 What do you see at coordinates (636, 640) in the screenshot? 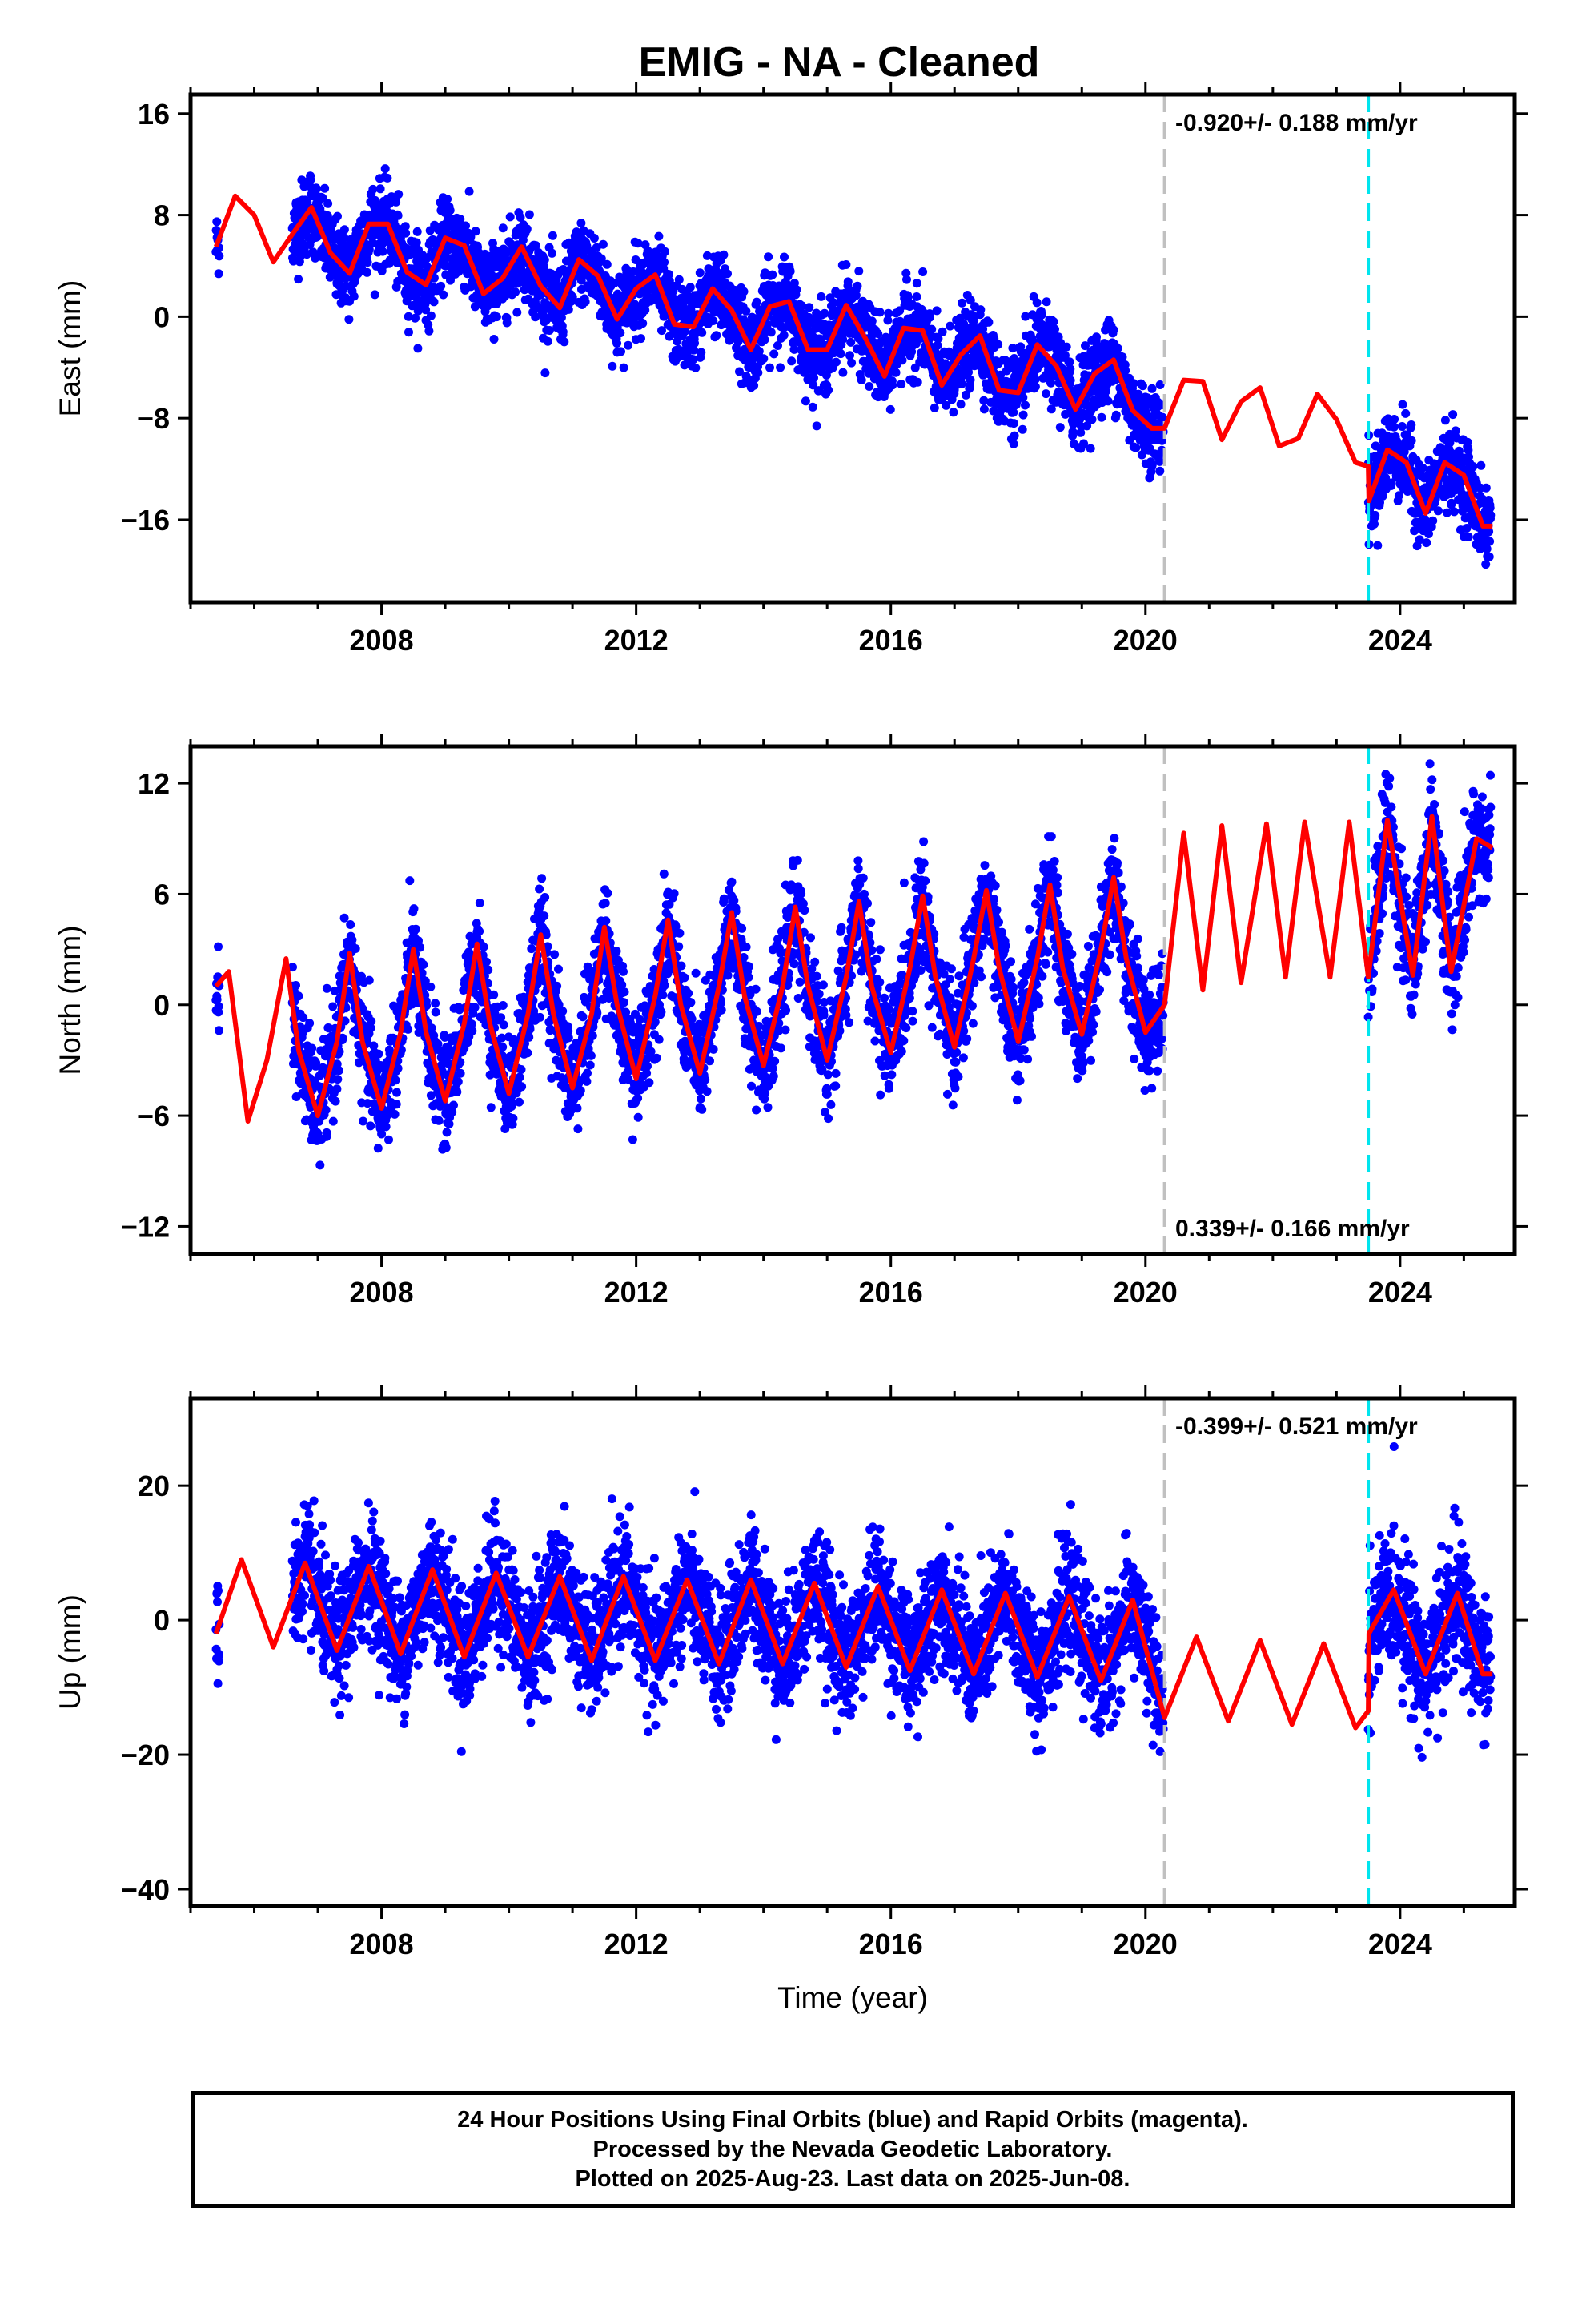
I see `x-tick-label: 2012` at bounding box center [636, 640].